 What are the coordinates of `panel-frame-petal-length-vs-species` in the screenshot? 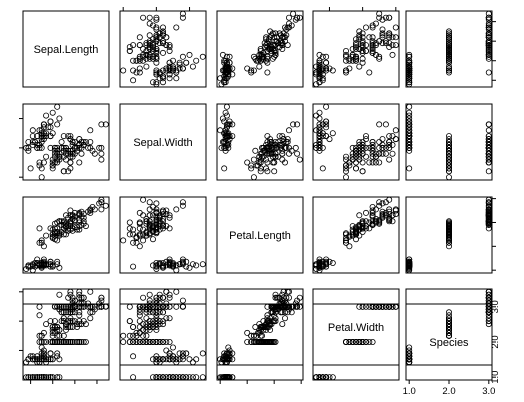 It's located at (449, 235).